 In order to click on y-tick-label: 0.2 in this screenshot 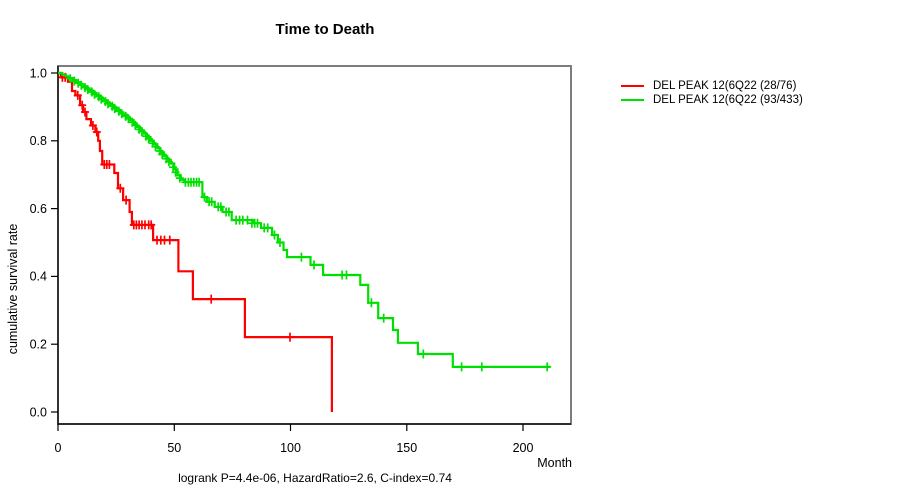, I will do `click(38, 345)`.